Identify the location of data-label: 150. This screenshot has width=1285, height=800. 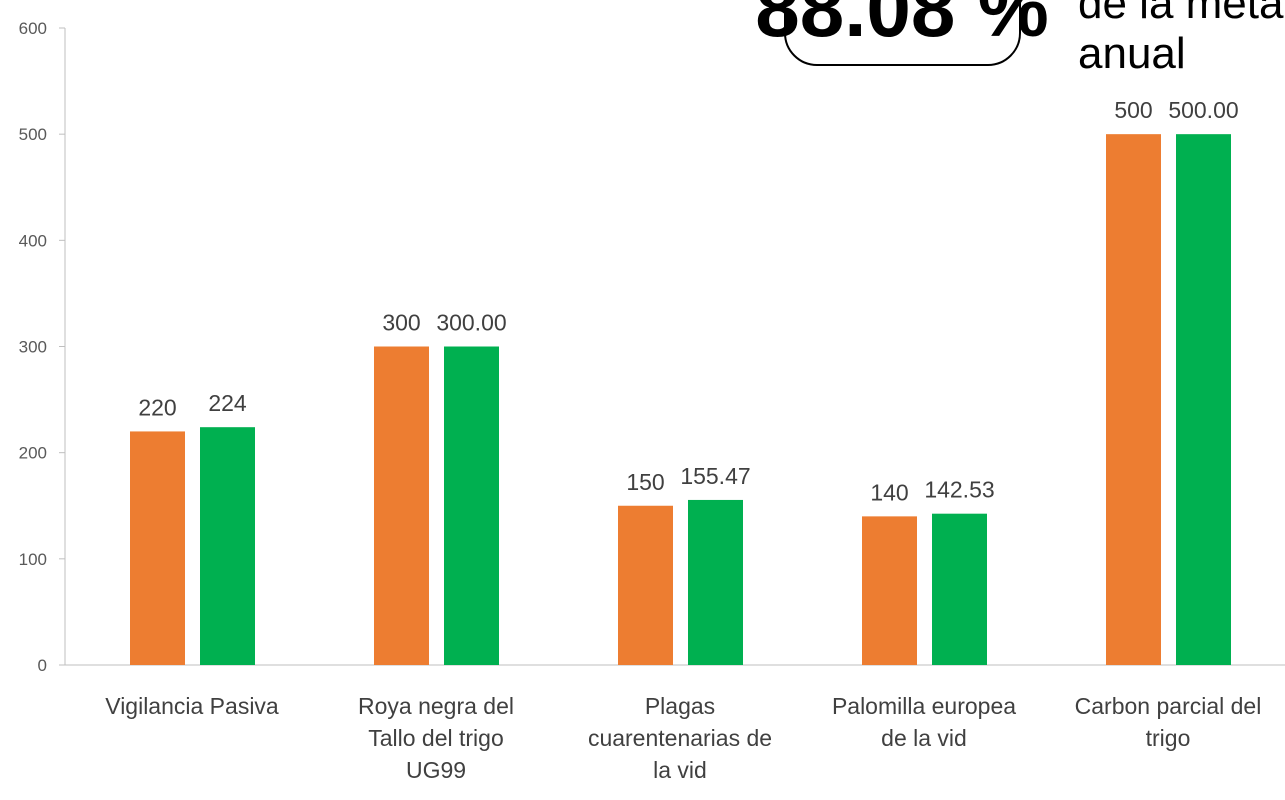
(645, 482).